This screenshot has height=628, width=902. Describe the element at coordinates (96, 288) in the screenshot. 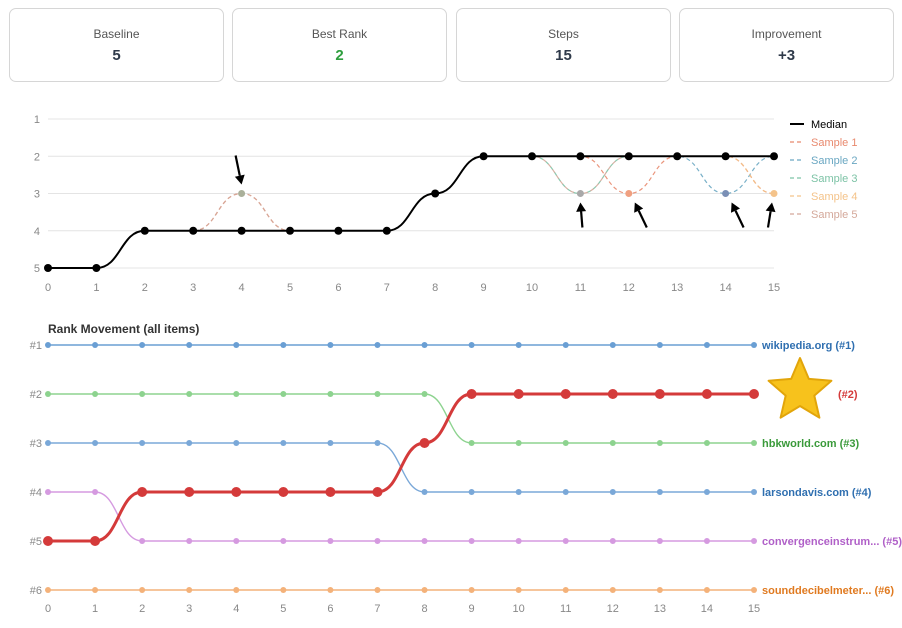

I see `x-tick-label: 1` at that location.